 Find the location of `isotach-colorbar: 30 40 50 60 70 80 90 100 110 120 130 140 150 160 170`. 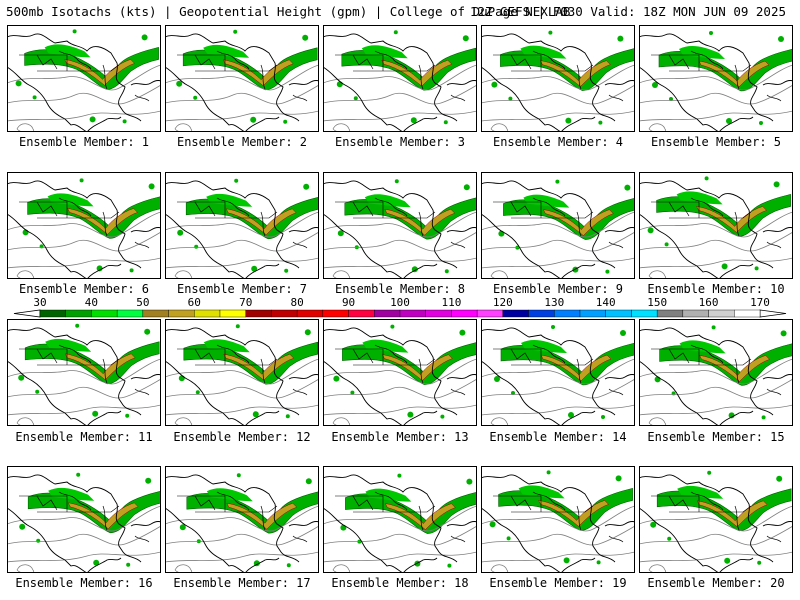

isotach-colorbar: 30 40 50 60 70 80 90 100 110 120 130 140 150 160 170 is located at coordinates (400, 307).